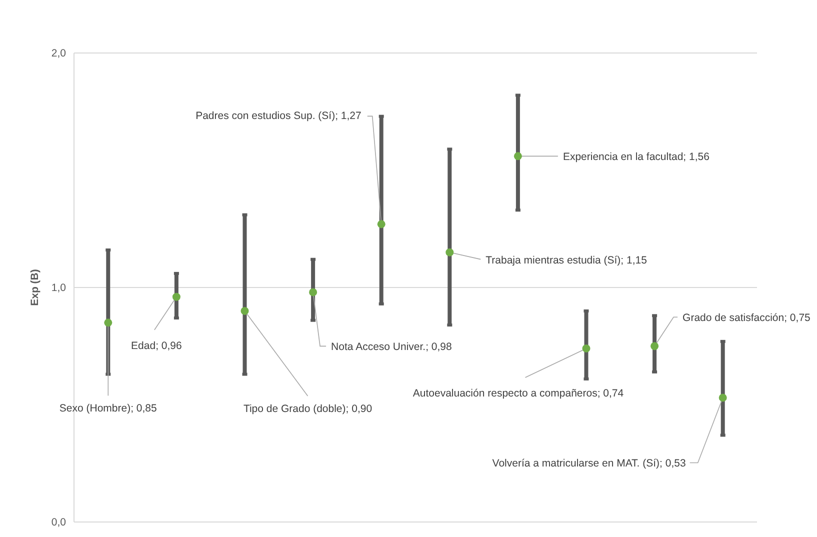 Image resolution: width=817 pixels, height=537 pixels. I want to click on y-tick-label: 0,0, so click(58, 522).